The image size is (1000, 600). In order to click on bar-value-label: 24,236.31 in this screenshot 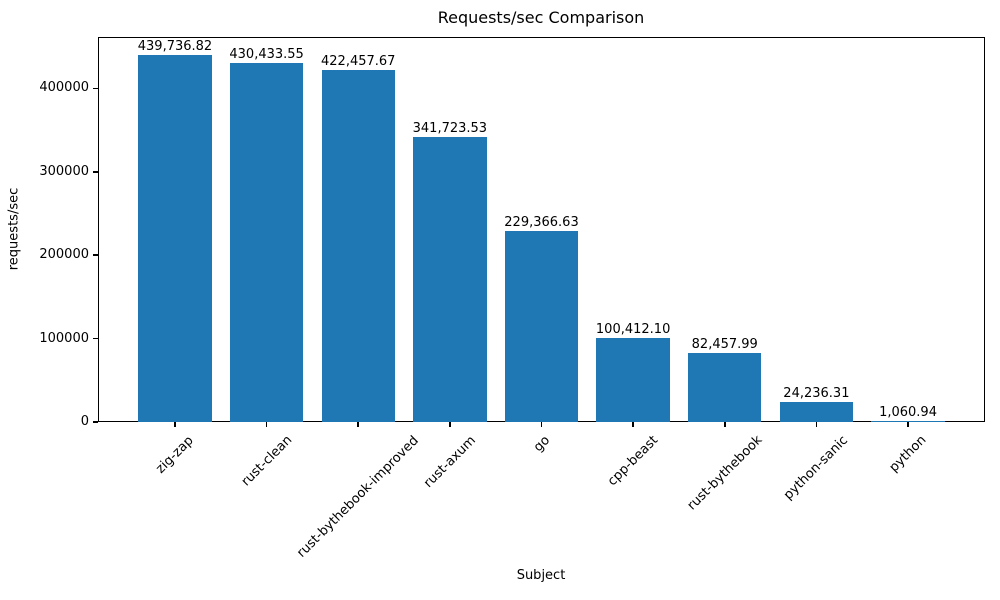, I will do `click(816, 393)`.